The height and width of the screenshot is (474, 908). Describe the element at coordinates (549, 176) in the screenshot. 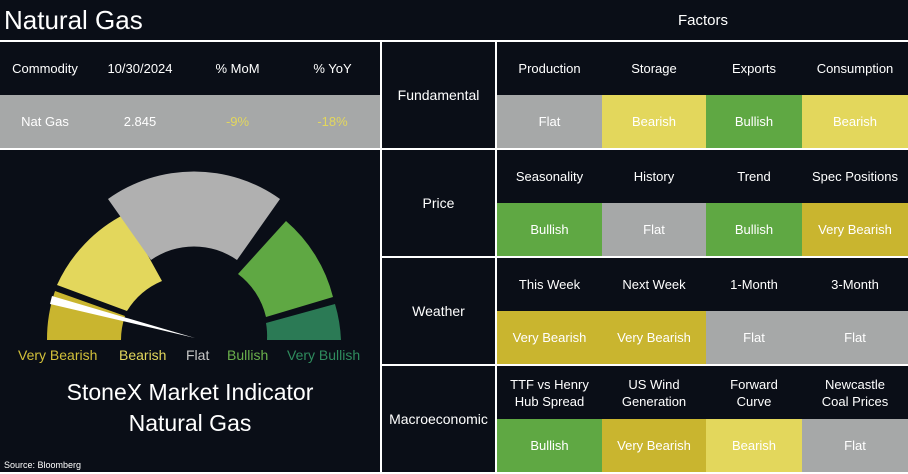

I see `factor-name: Seasonality` at that location.